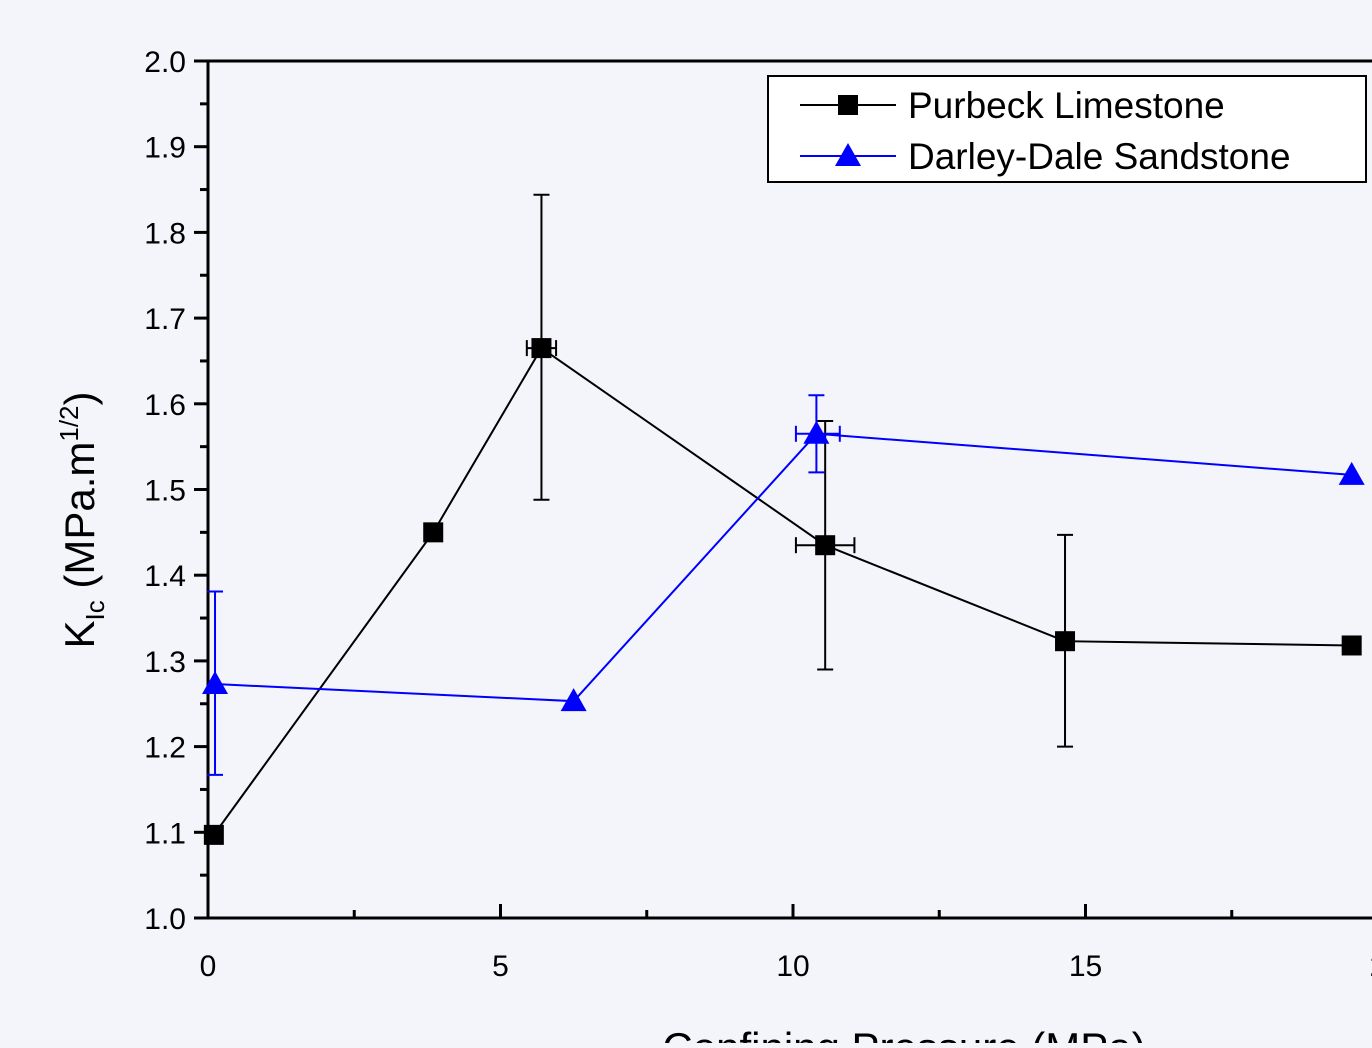 This screenshot has height=1048, width=1372. I want to click on y-tick-label: 1.2, so click(165, 748).